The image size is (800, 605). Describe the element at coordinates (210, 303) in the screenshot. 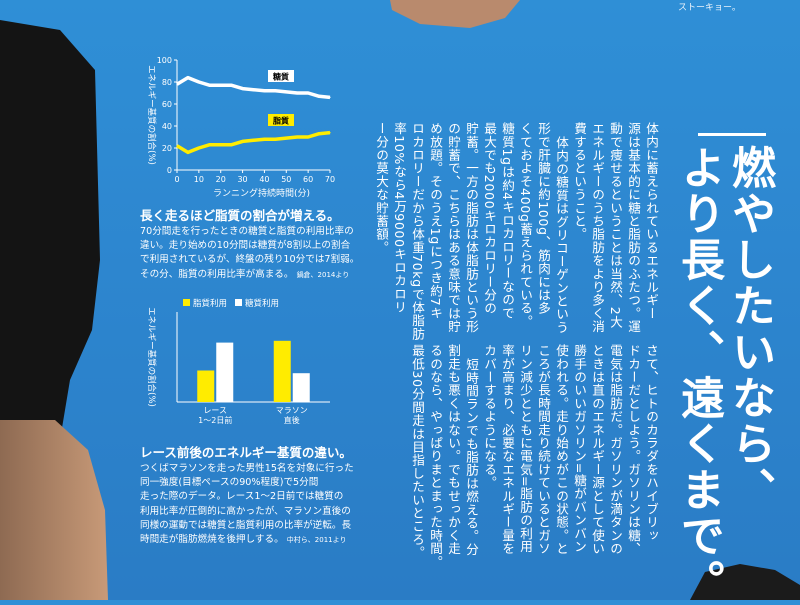

I see `legend-label: 脂質利用` at that location.